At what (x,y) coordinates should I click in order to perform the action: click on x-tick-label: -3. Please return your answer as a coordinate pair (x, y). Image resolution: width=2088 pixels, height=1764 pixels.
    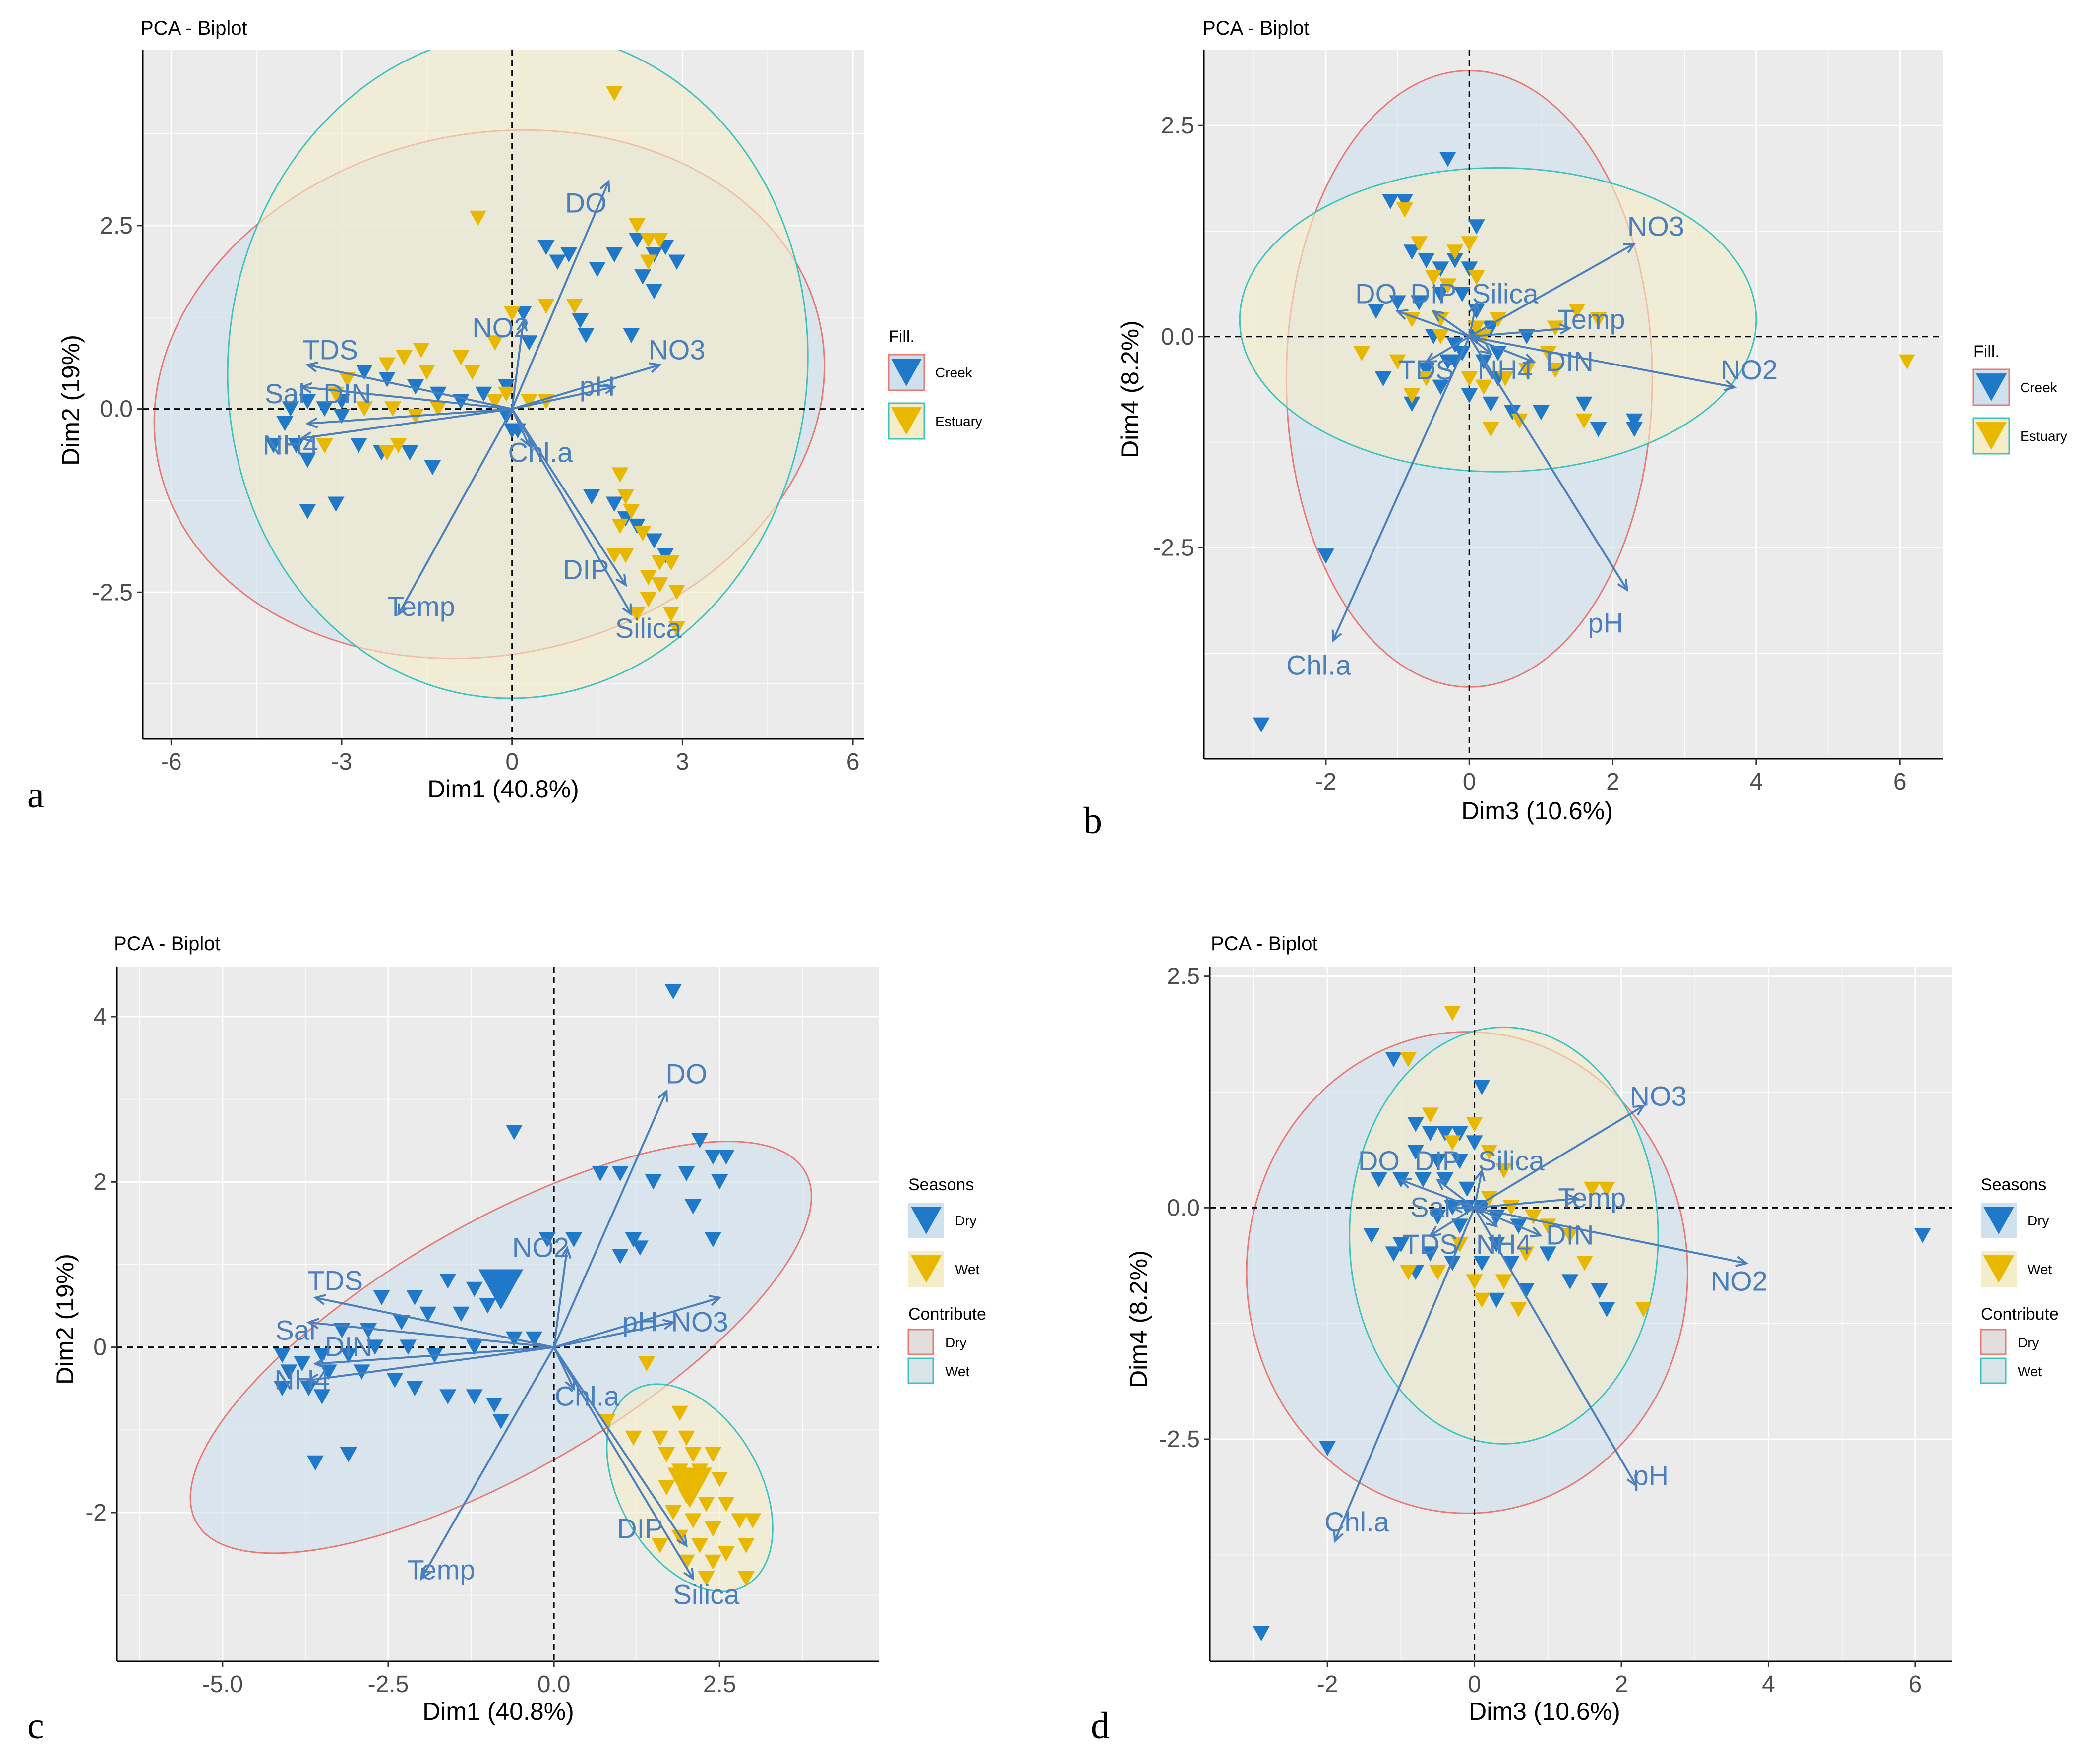
    Looking at the image, I should click on (342, 762).